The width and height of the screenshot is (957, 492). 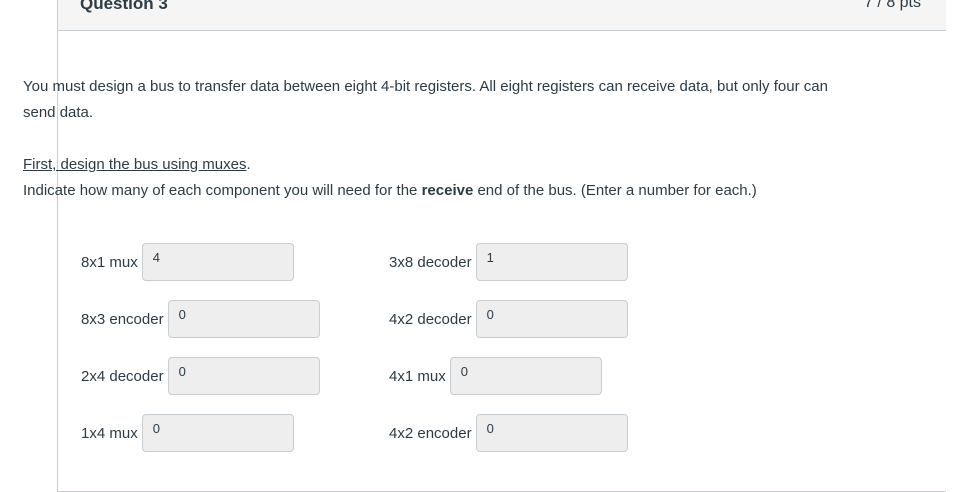 I want to click on question-title: Question 3, so click(x=124, y=6).